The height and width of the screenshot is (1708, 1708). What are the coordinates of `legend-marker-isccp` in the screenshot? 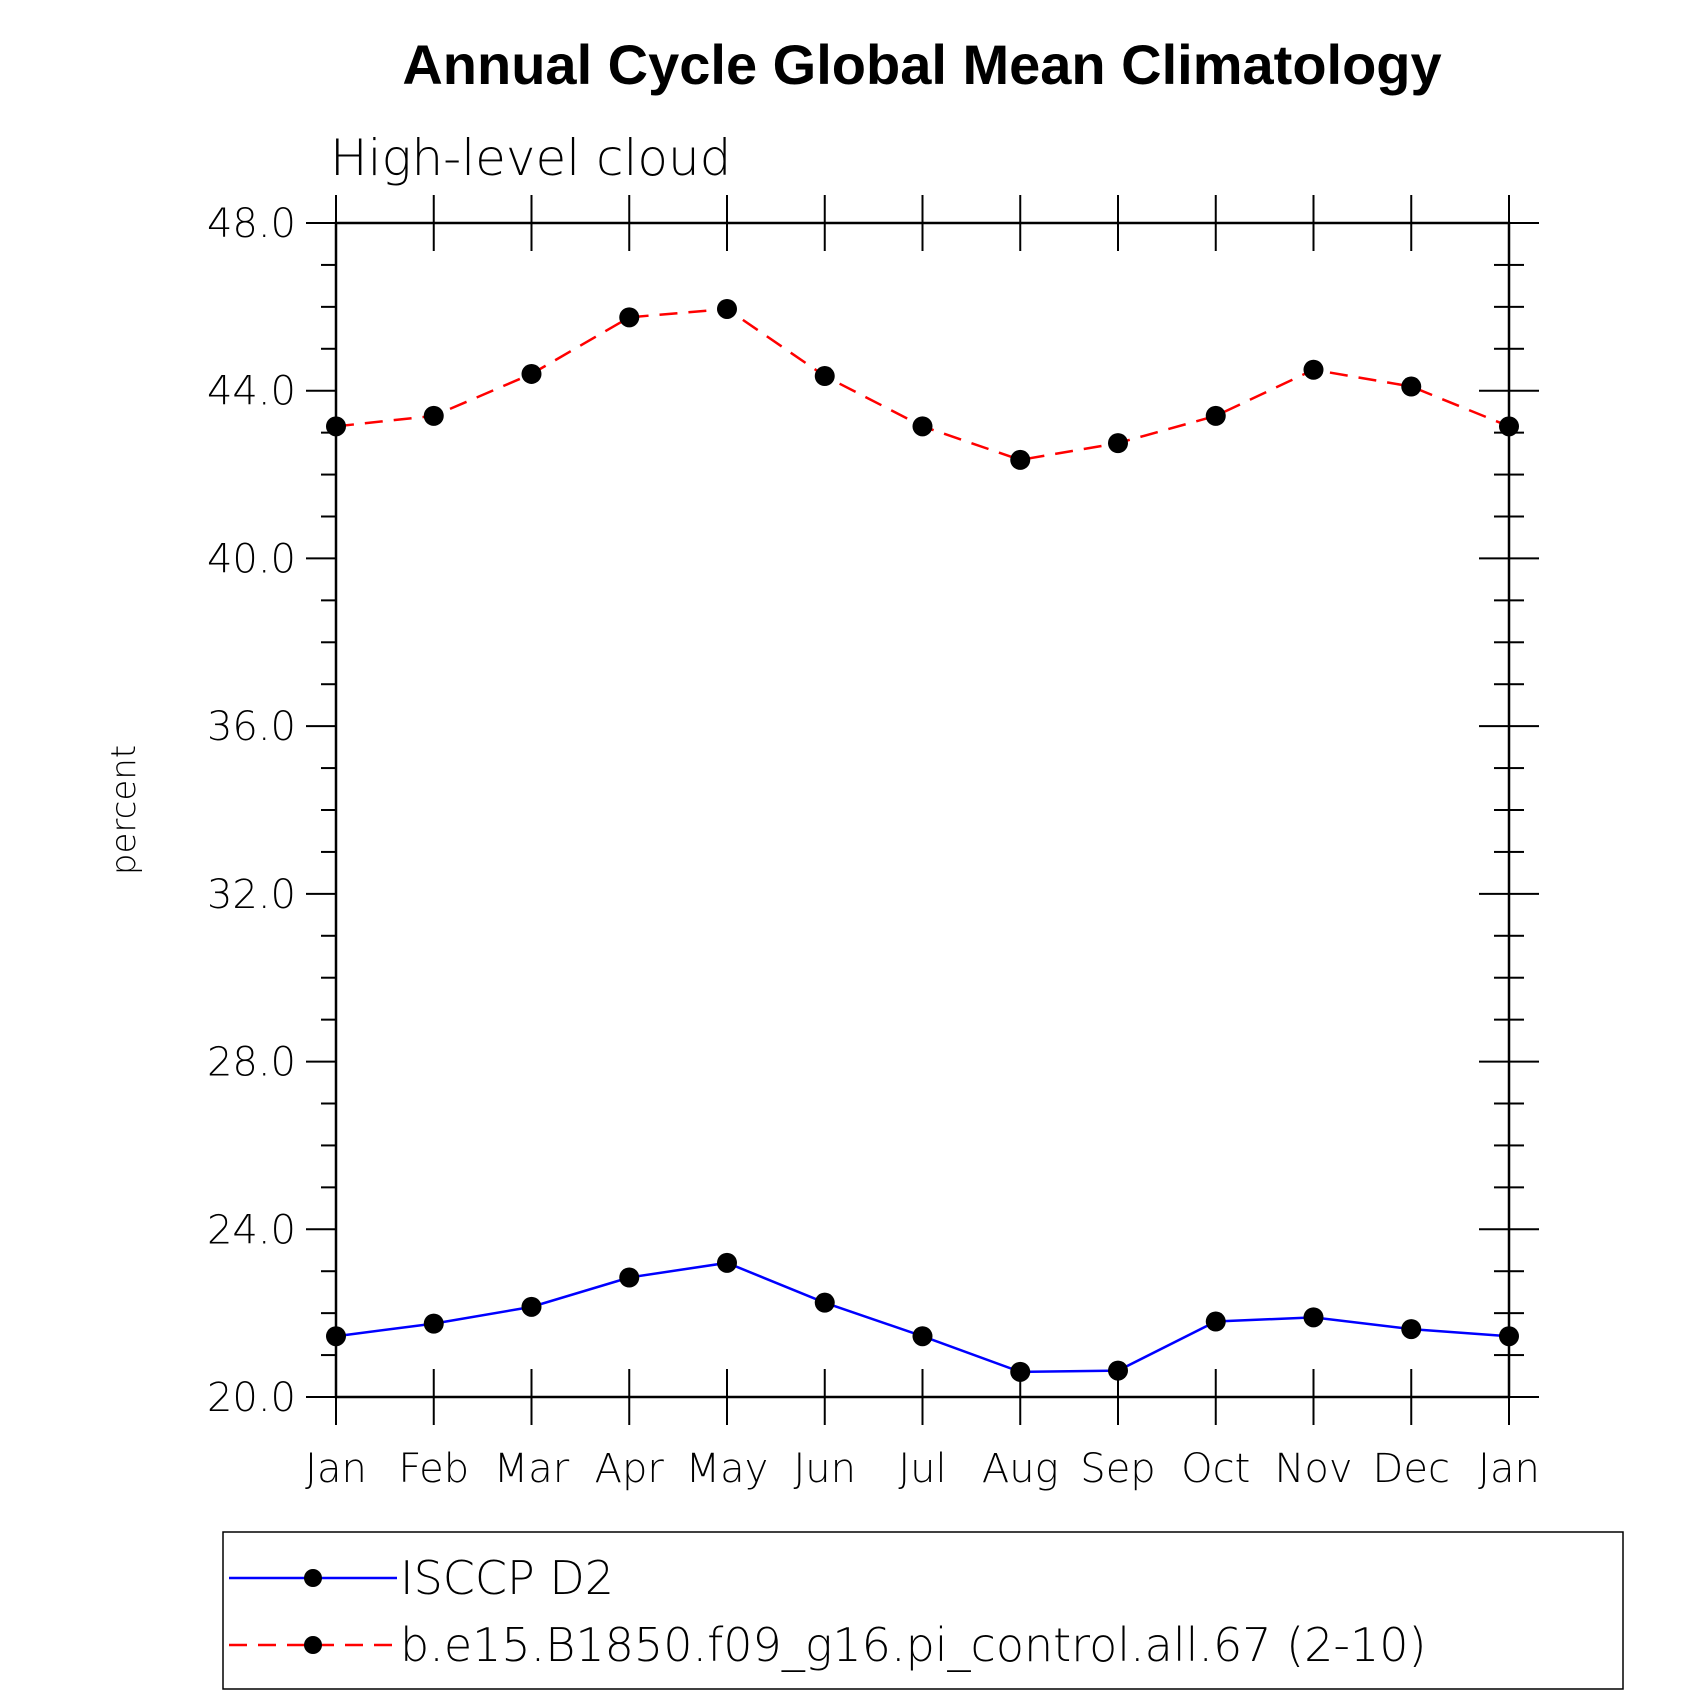 It's located at (313, 1578).